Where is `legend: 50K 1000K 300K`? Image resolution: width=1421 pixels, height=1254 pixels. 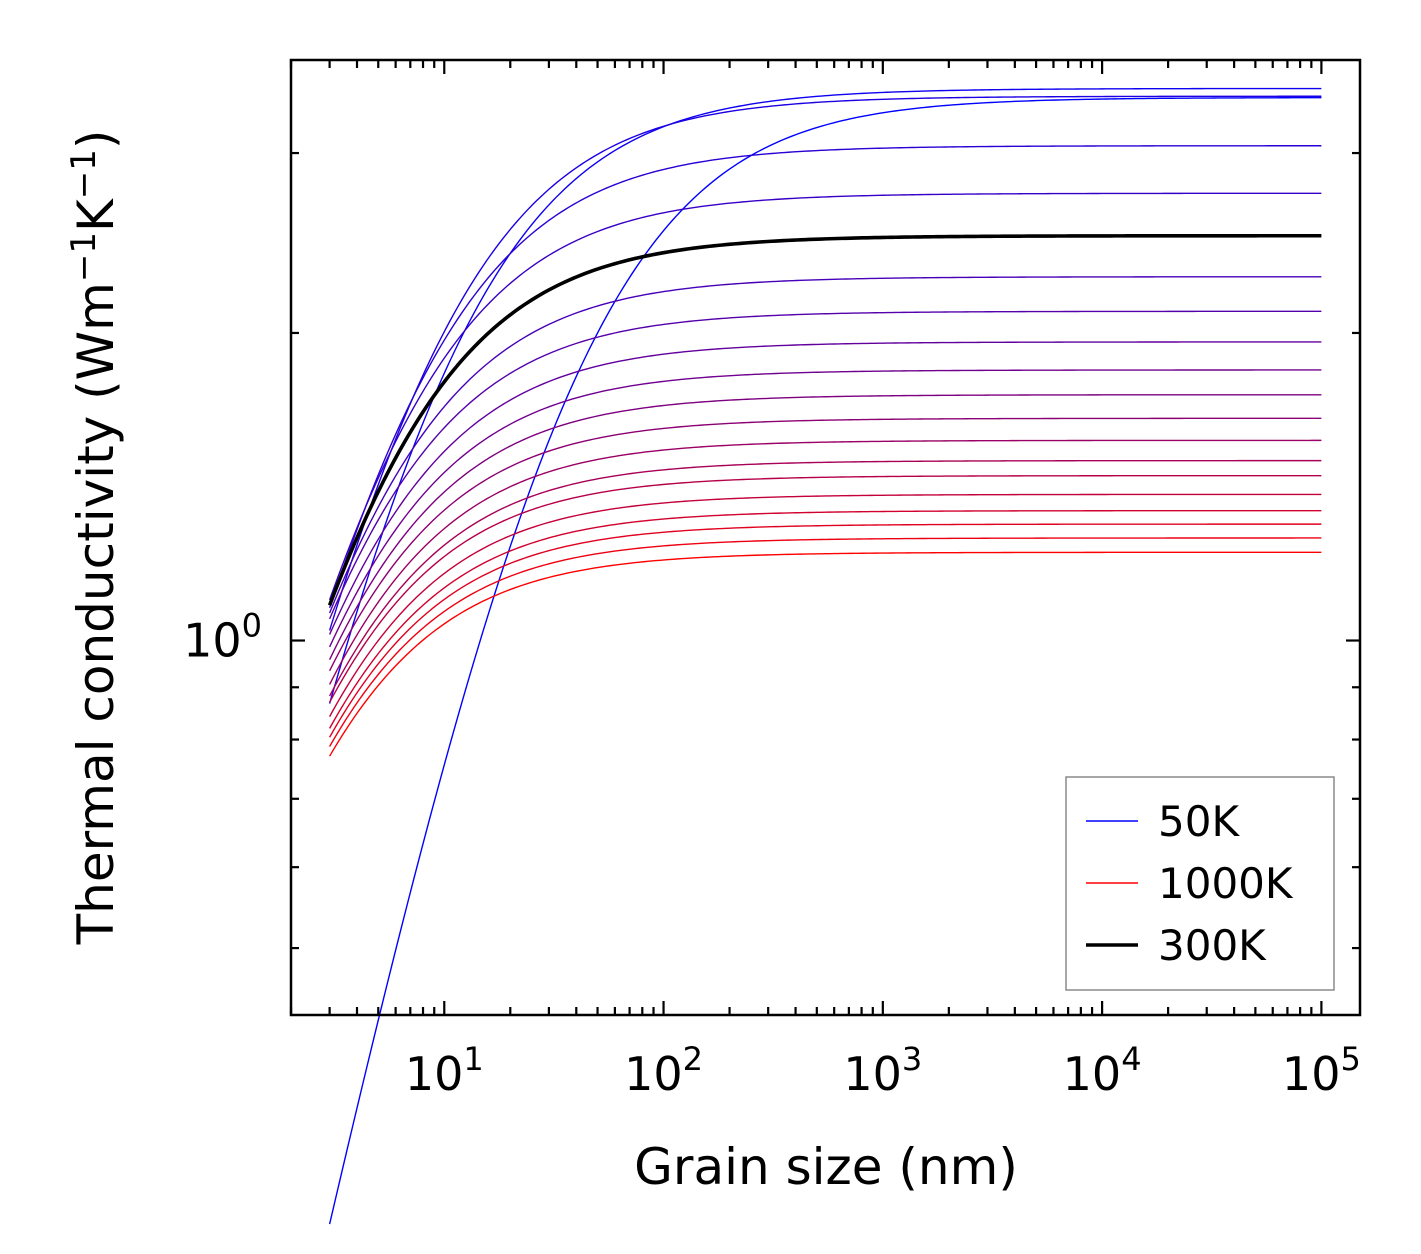 legend: 50K 1000K 300K is located at coordinates (1200, 883).